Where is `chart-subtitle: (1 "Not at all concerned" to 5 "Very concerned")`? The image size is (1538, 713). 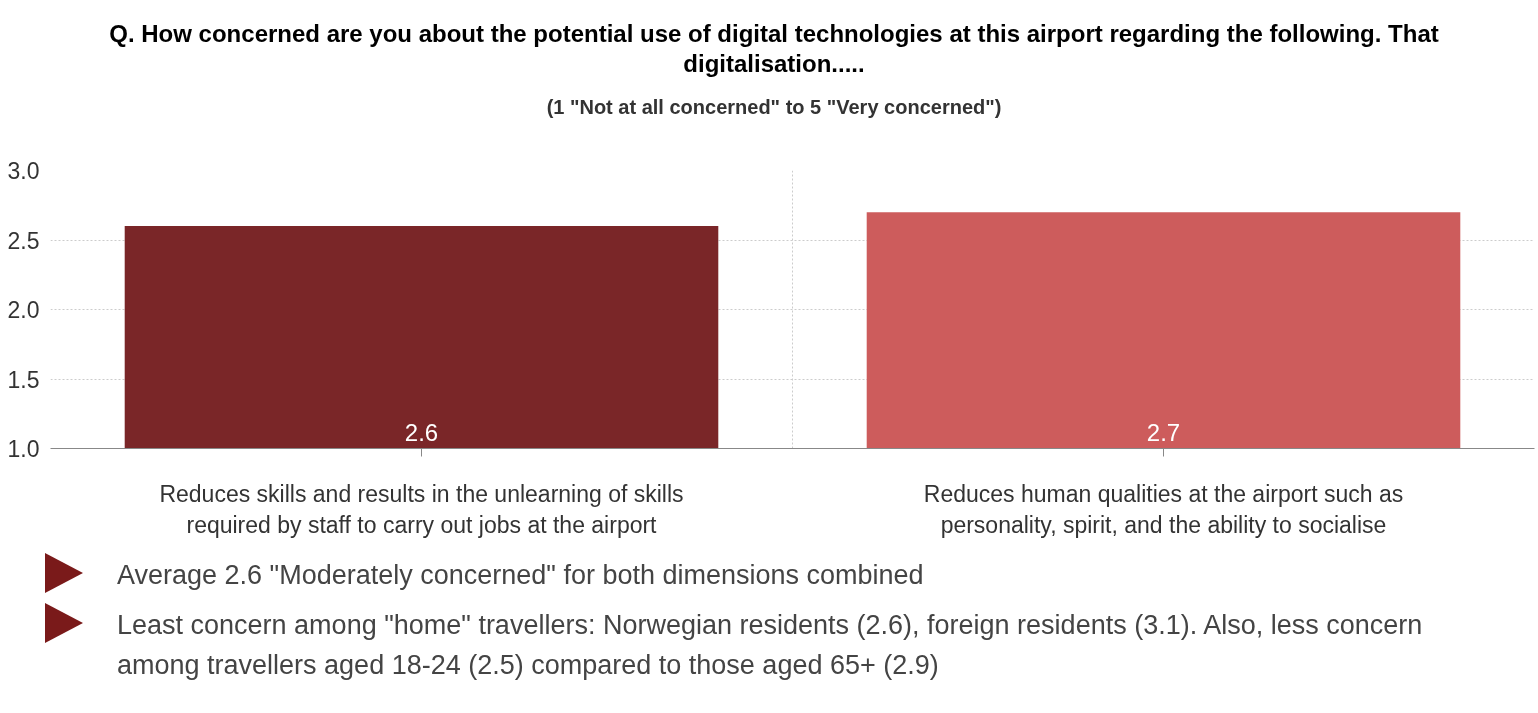 chart-subtitle: (1 "Not at all concerned" to 5 "Very concerned") is located at coordinates (774, 107).